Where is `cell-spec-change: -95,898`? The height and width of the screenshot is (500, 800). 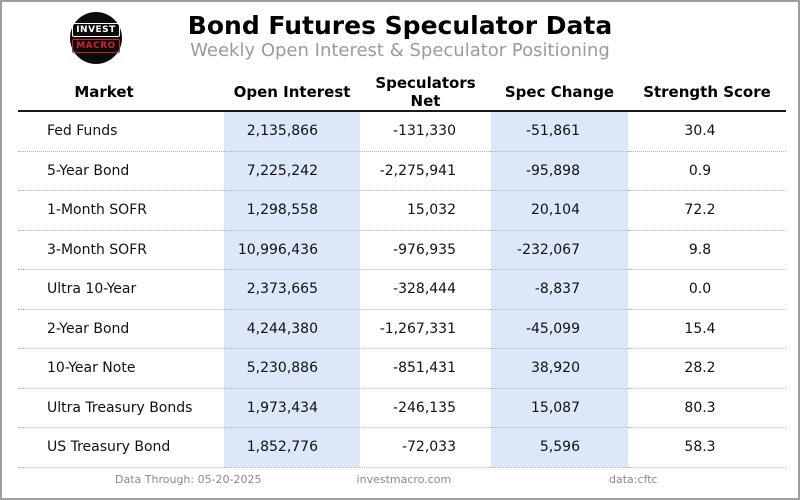 cell-spec-change: -95,898 is located at coordinates (559, 171).